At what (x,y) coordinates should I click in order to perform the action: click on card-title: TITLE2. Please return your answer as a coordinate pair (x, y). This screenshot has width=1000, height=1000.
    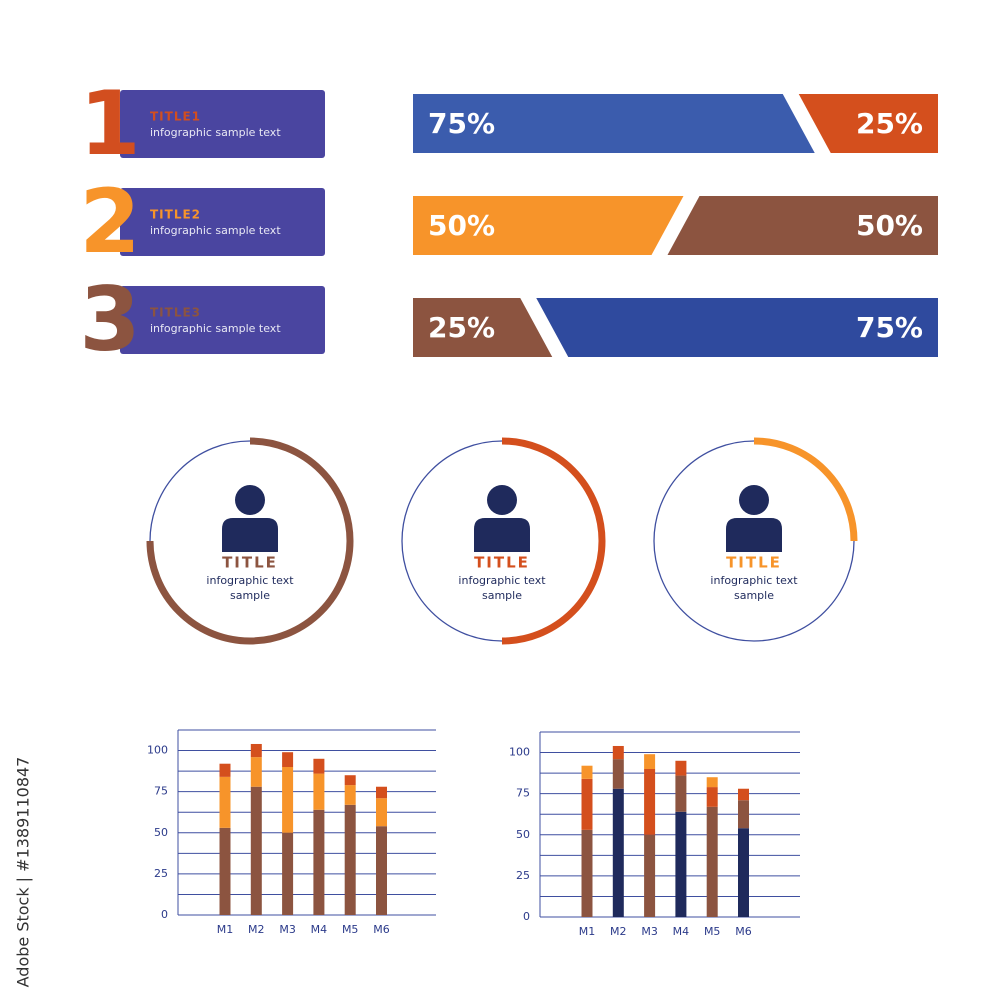
    Looking at the image, I should click on (175, 215).